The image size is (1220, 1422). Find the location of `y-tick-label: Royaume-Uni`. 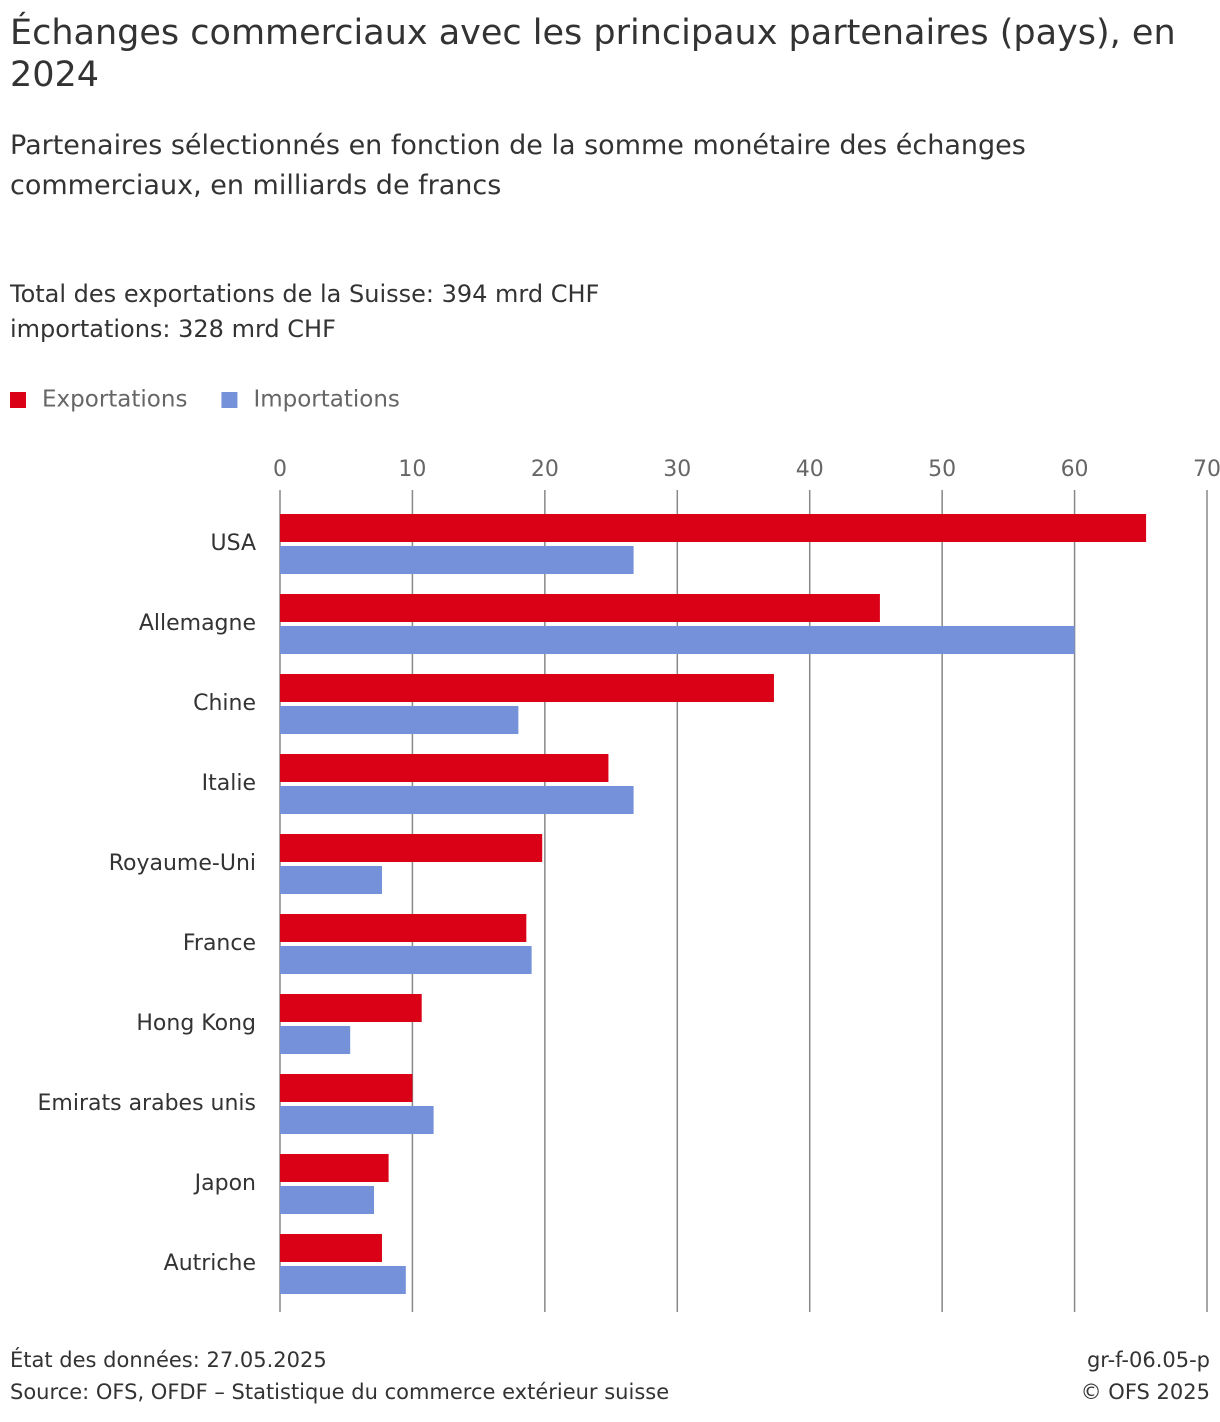

y-tick-label: Royaume-Uni is located at coordinates (182, 863).